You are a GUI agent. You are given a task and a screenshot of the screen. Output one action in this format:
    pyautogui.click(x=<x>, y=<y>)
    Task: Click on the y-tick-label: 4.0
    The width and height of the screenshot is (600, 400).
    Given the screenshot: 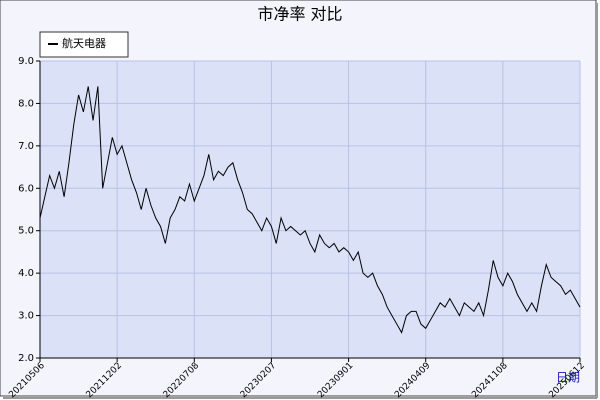 What is the action you would take?
    pyautogui.click(x=26, y=273)
    